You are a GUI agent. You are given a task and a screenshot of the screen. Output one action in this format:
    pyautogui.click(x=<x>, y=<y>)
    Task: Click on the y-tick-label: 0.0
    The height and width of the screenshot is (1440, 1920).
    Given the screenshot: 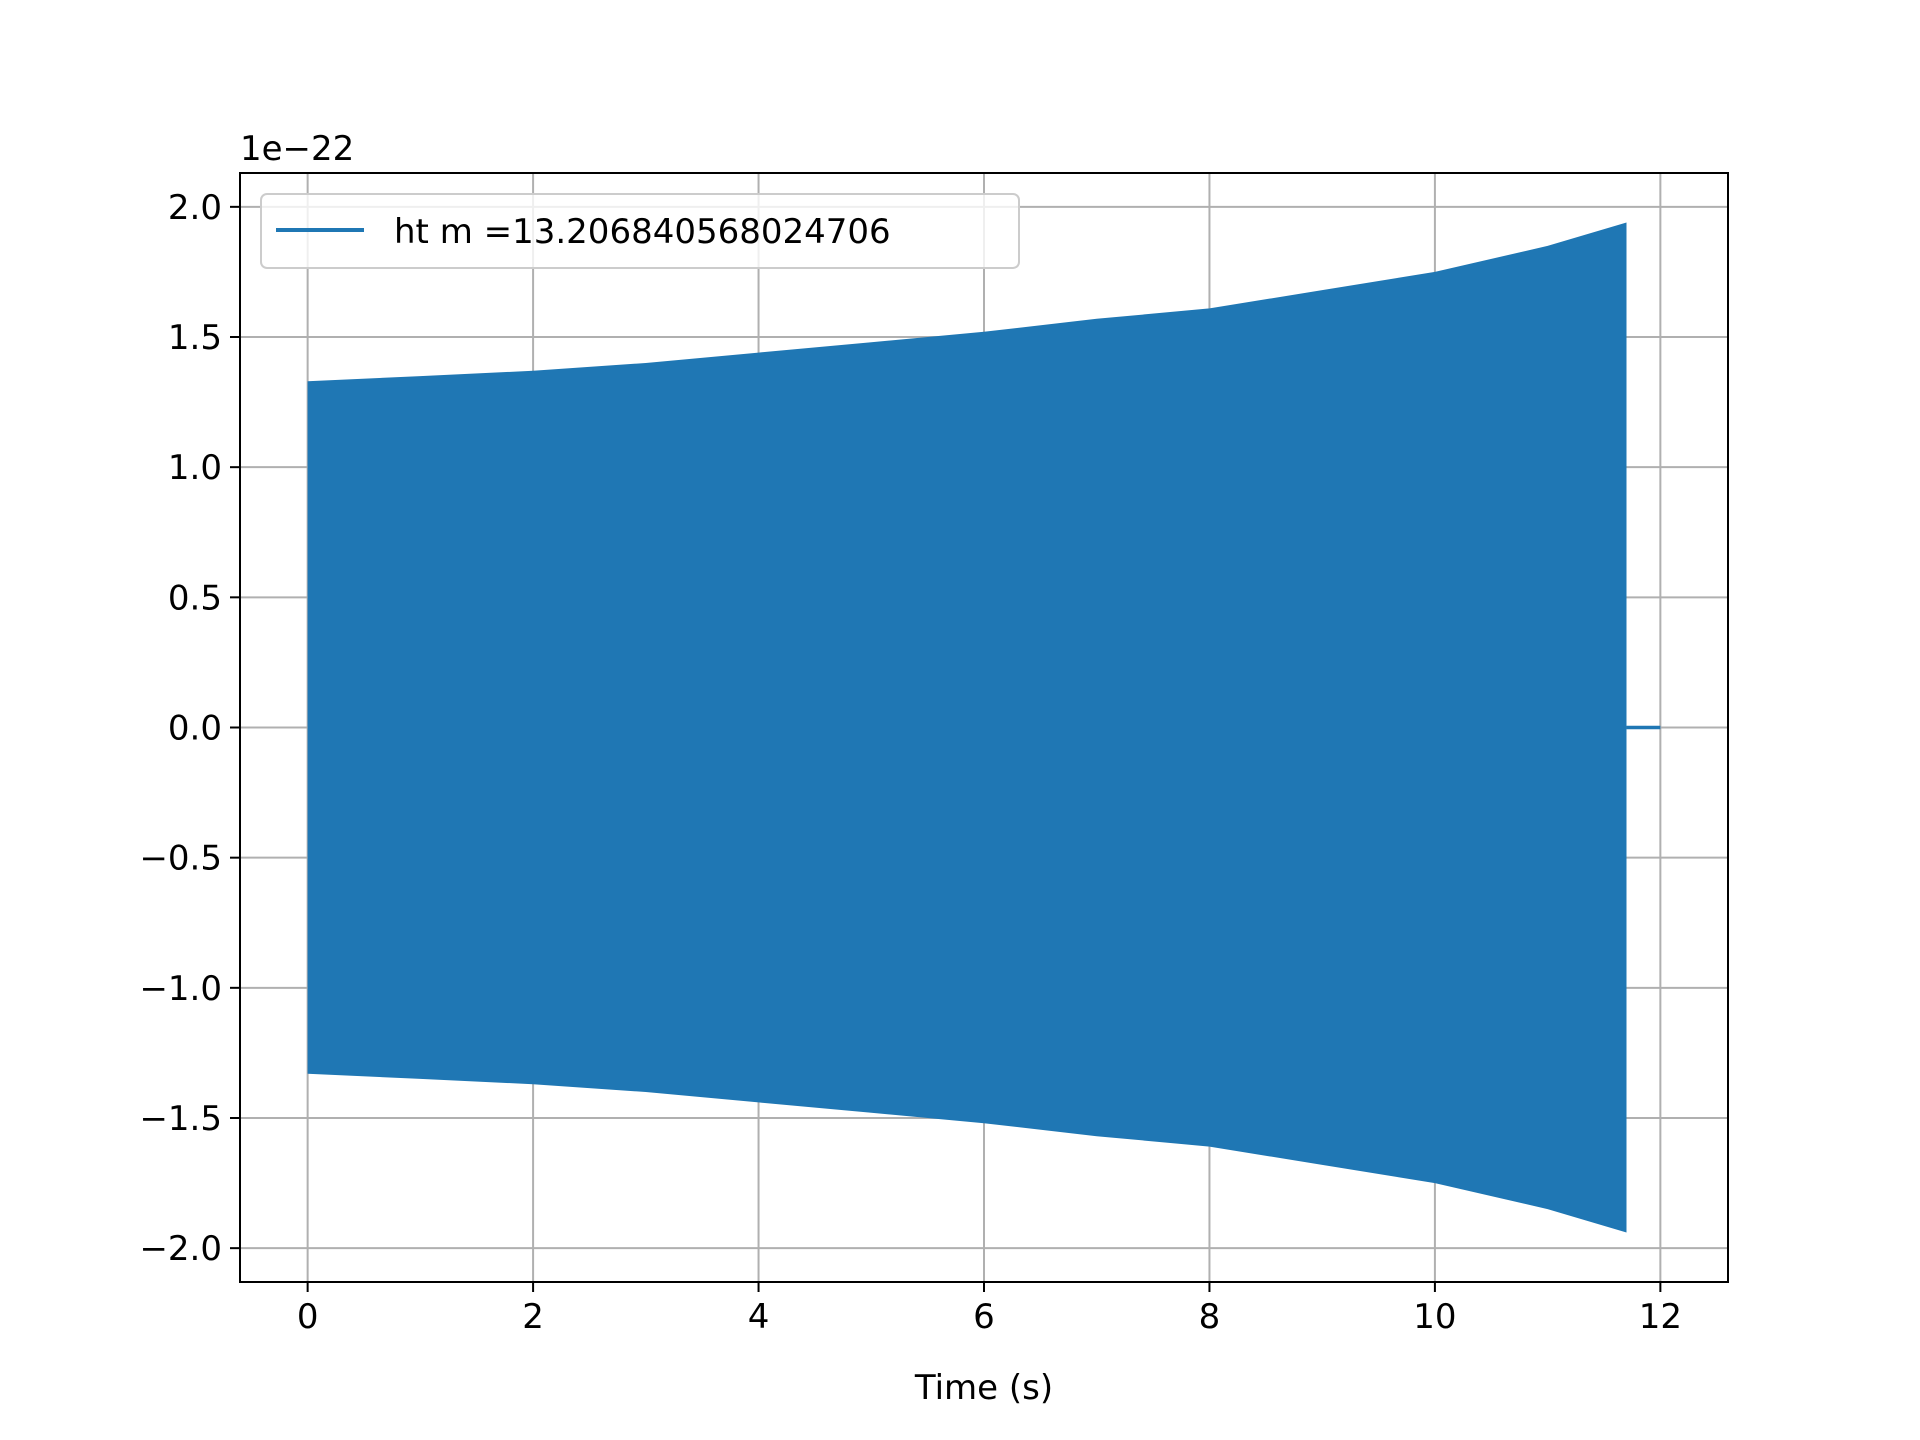 What is the action you would take?
    pyautogui.click(x=195, y=729)
    